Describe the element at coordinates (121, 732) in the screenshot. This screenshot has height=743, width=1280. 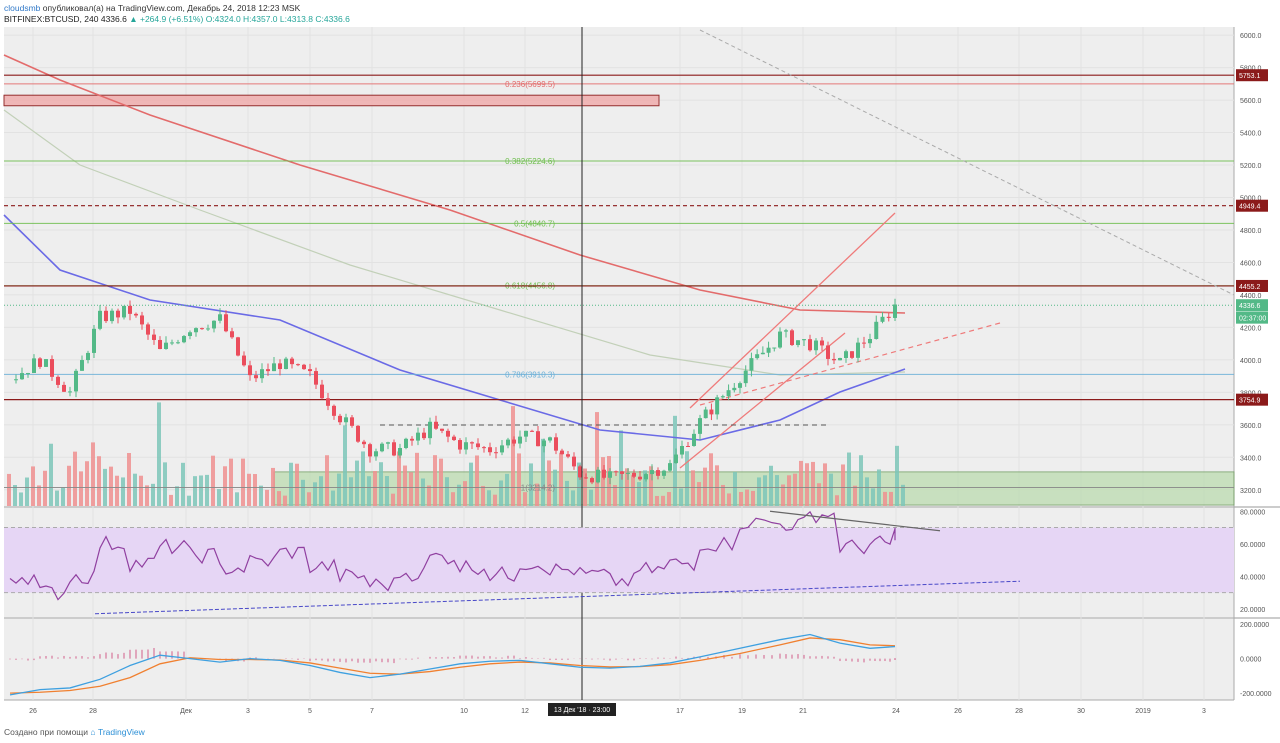
I see `tradingview-brand: TradingView` at that location.